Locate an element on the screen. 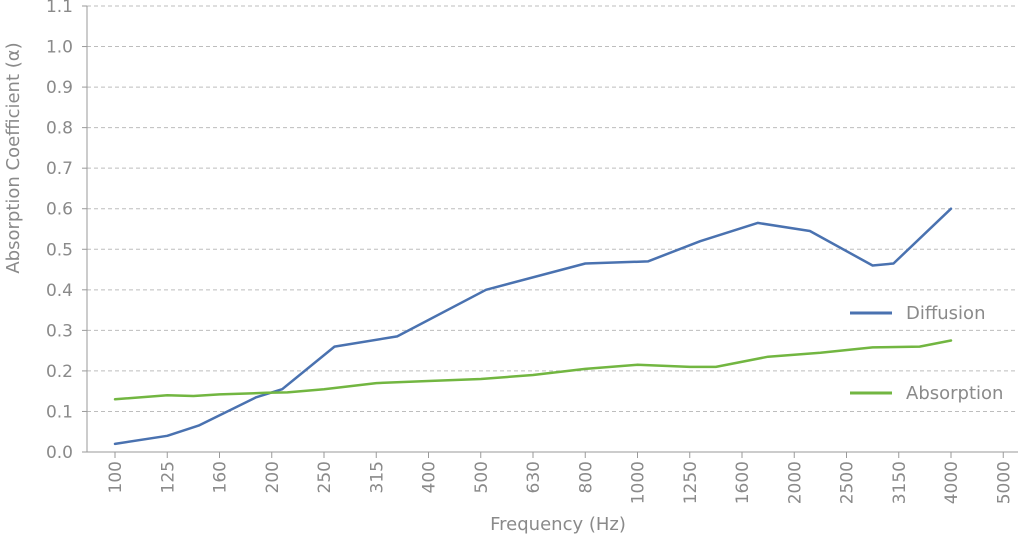  legend-label-diffusion: Diffusion is located at coordinates (945, 313).